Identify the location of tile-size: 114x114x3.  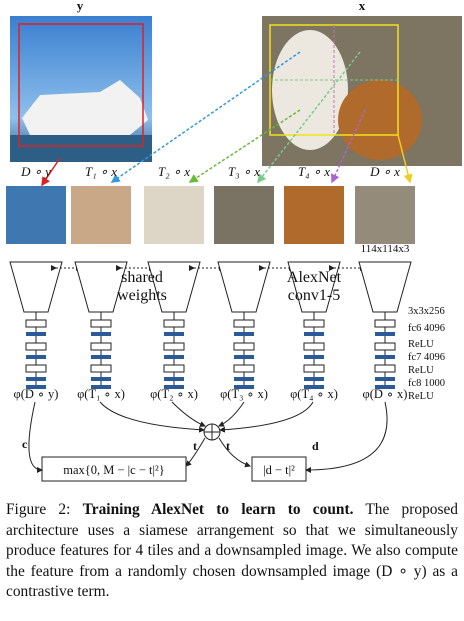
(385, 249).